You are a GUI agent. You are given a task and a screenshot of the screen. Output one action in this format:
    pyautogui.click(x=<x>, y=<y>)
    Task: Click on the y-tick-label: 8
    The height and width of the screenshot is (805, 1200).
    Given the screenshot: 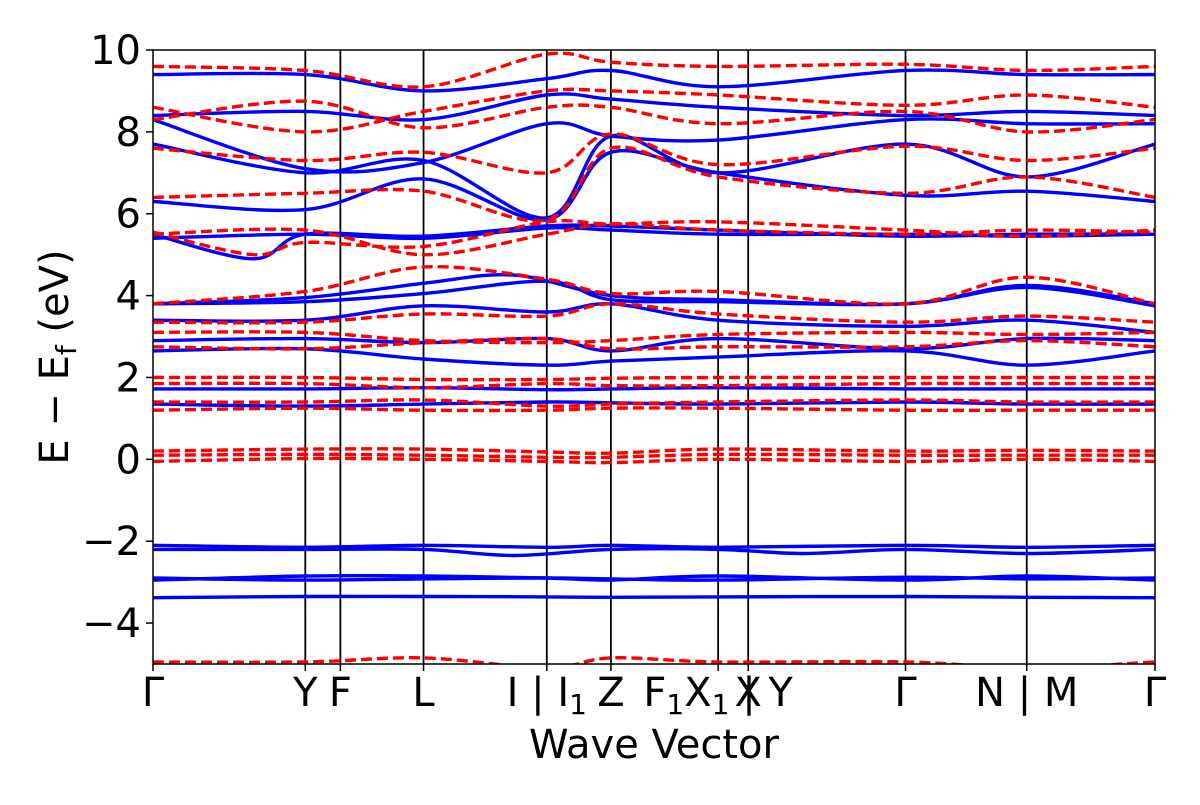 What is the action you would take?
    pyautogui.click(x=128, y=133)
    